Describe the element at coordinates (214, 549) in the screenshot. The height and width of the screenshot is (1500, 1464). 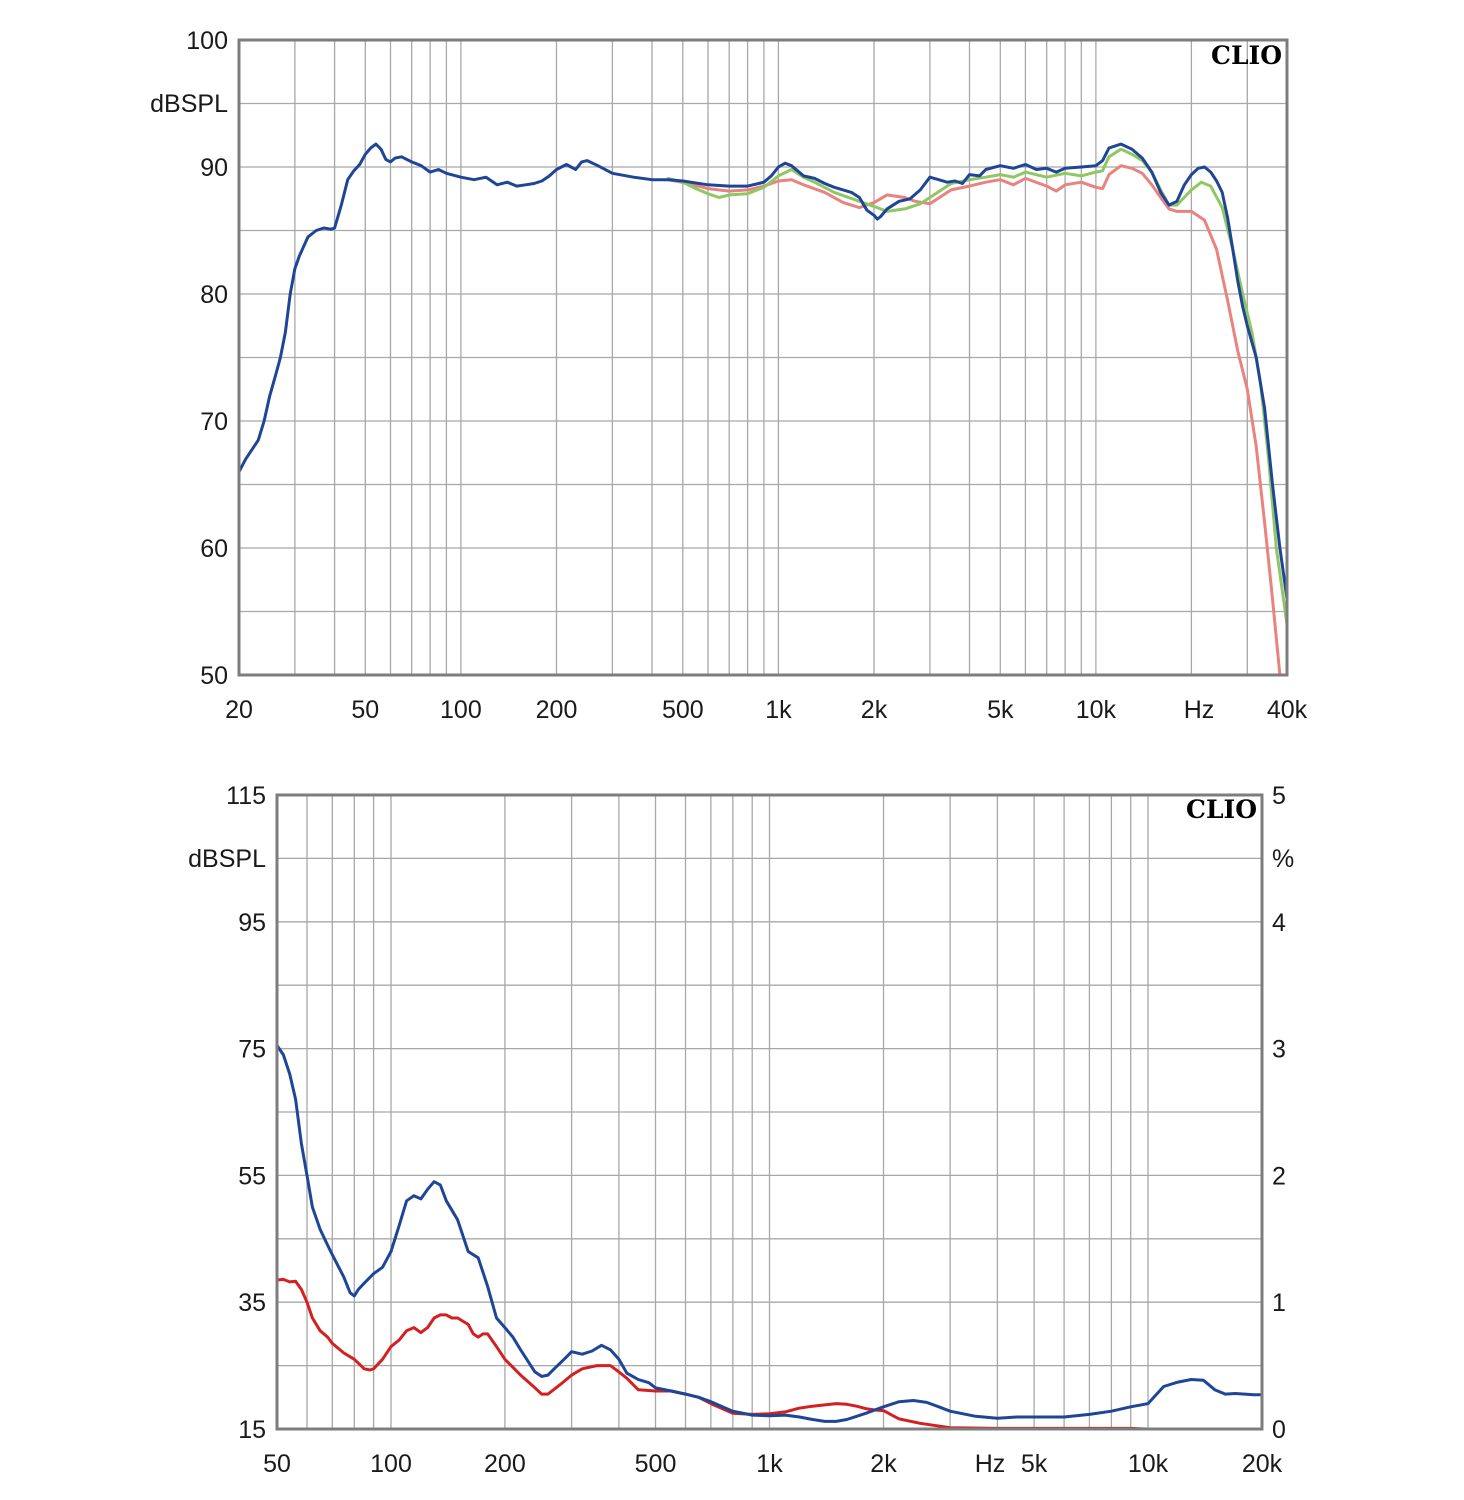
I see `y-tick-label: 60` at that location.